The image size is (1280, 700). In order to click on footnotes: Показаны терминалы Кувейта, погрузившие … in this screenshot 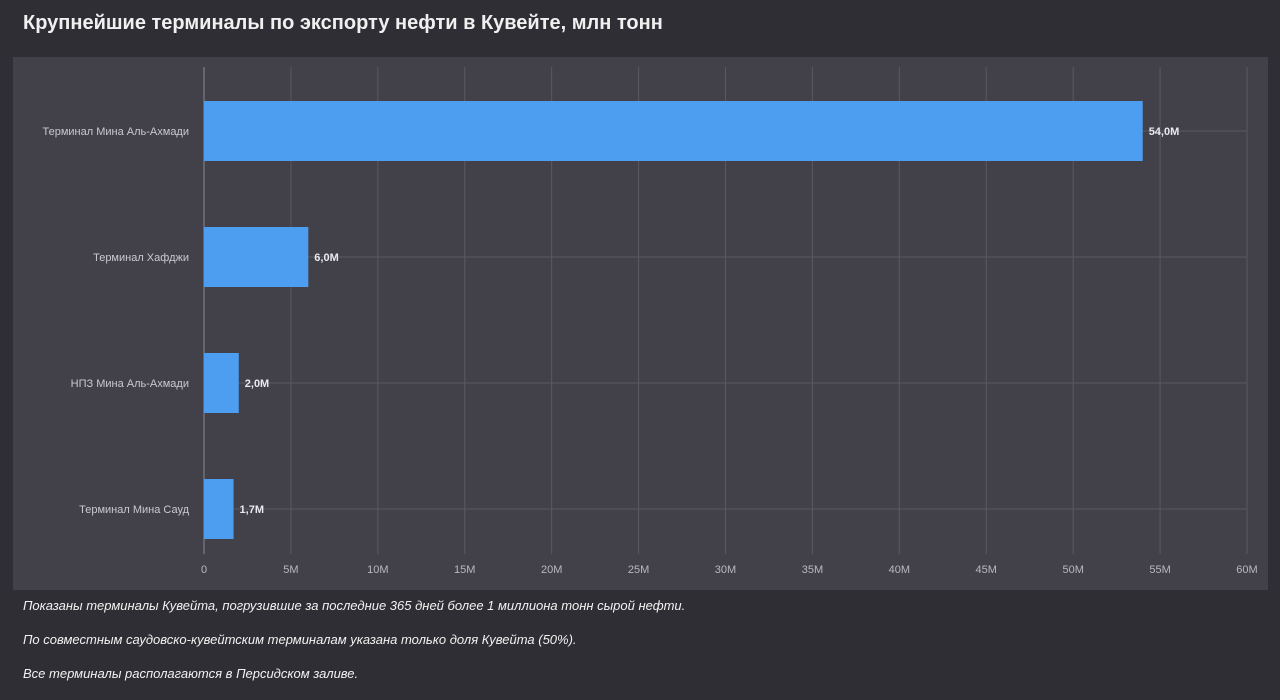, I will do `click(354, 649)`.